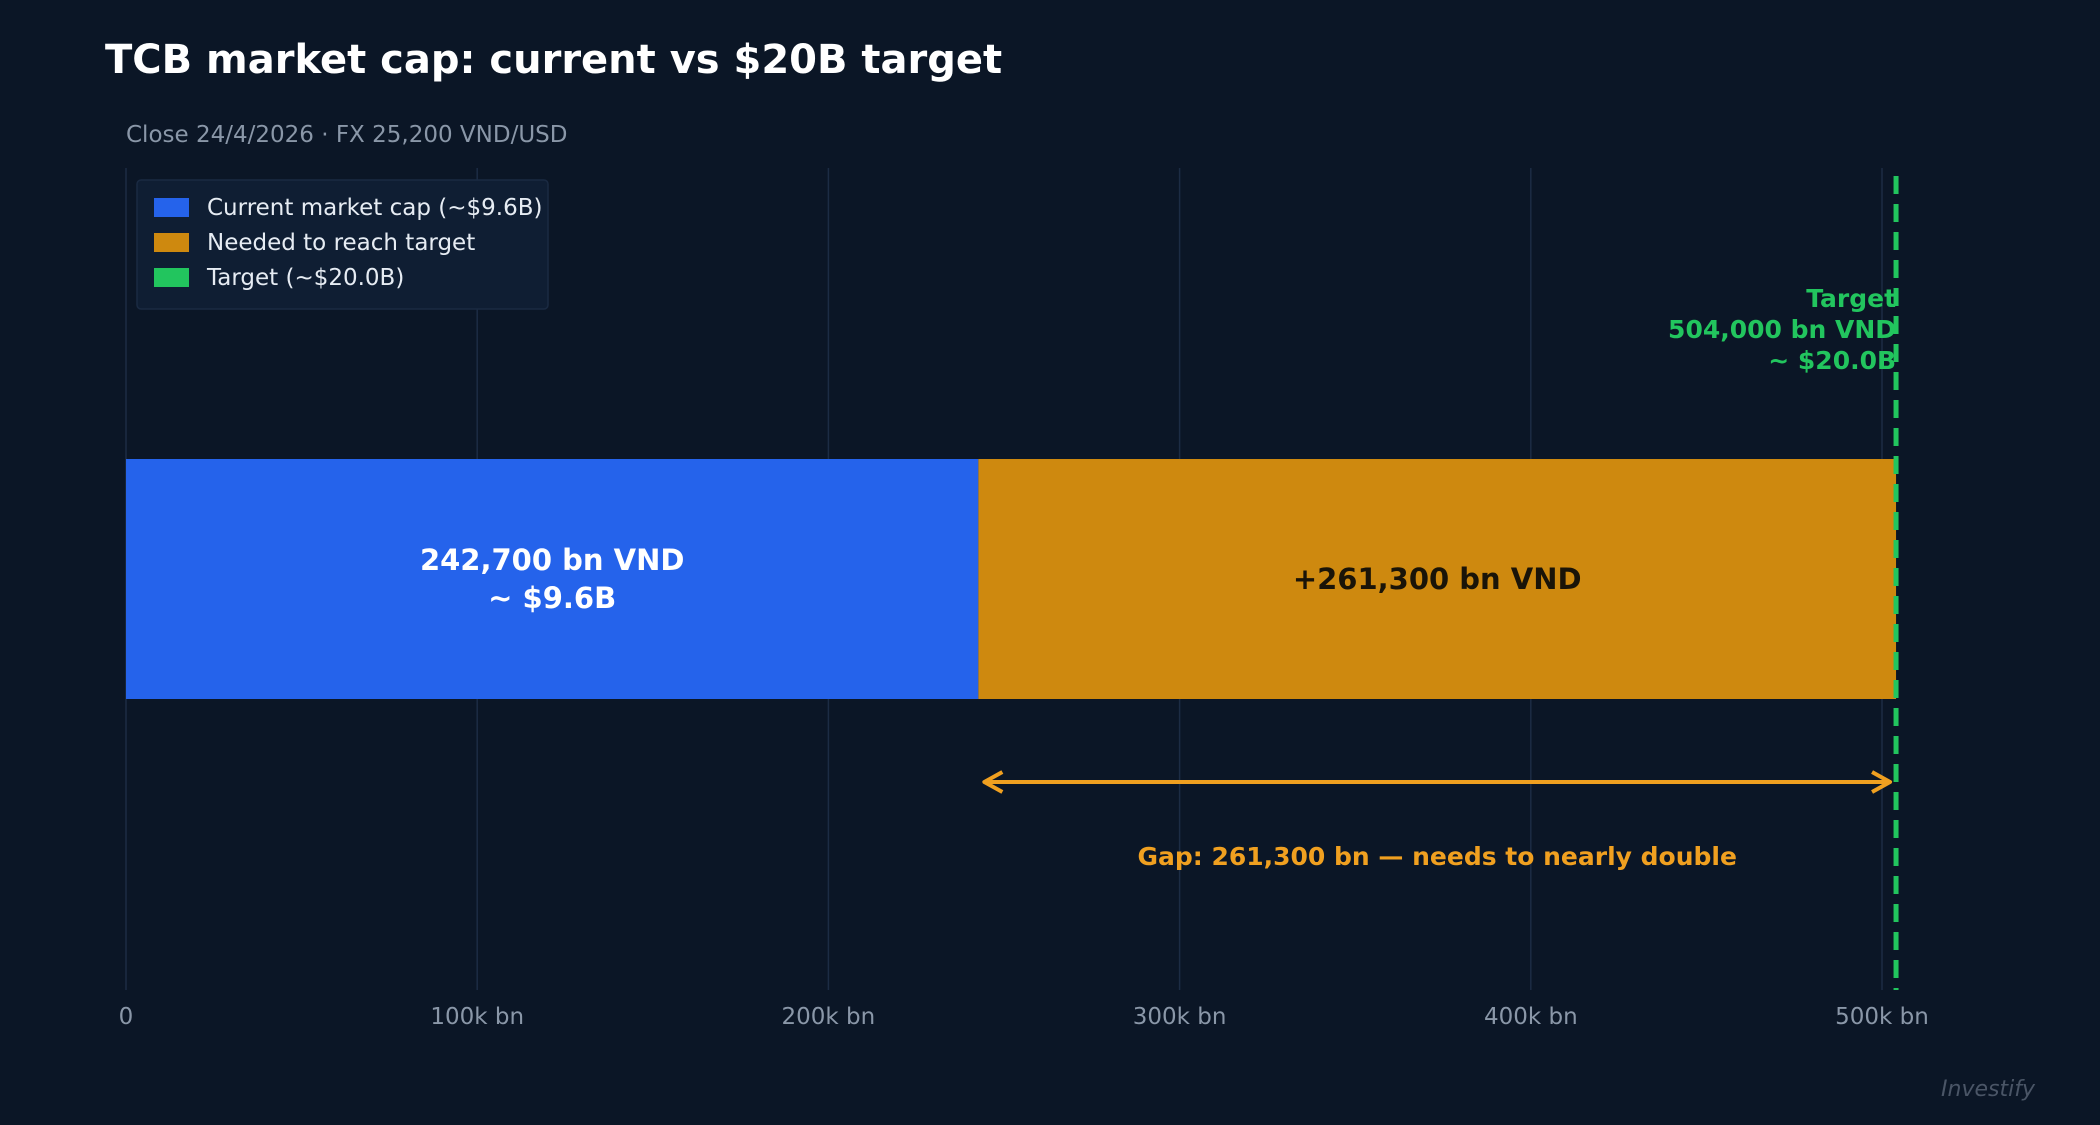 The width and height of the screenshot is (2100, 1125). I want to click on gap-arrow-head-left, so click(993, 782).